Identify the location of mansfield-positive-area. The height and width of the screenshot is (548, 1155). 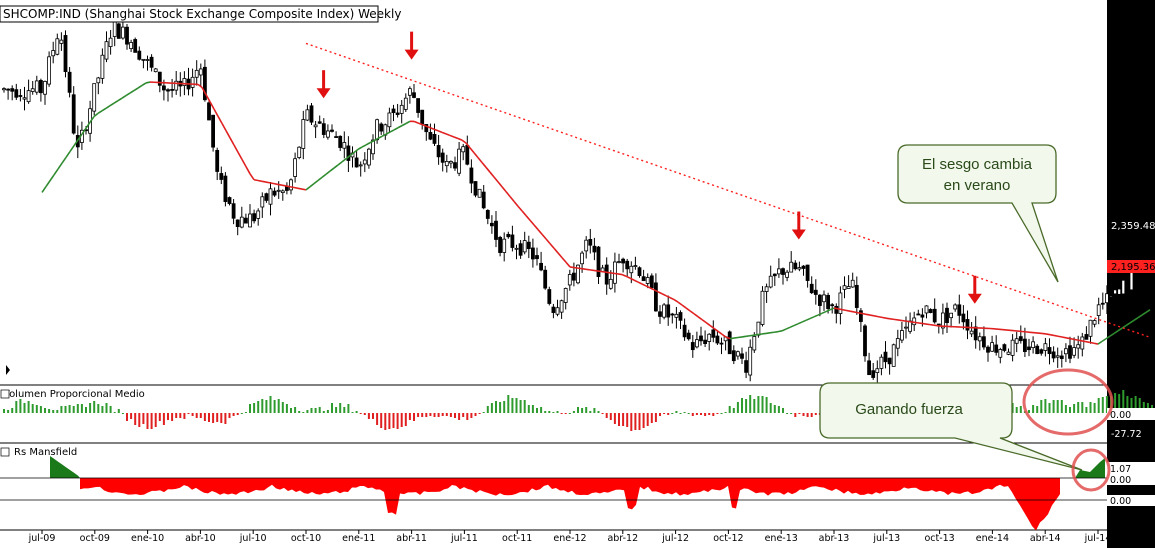
(65, 467).